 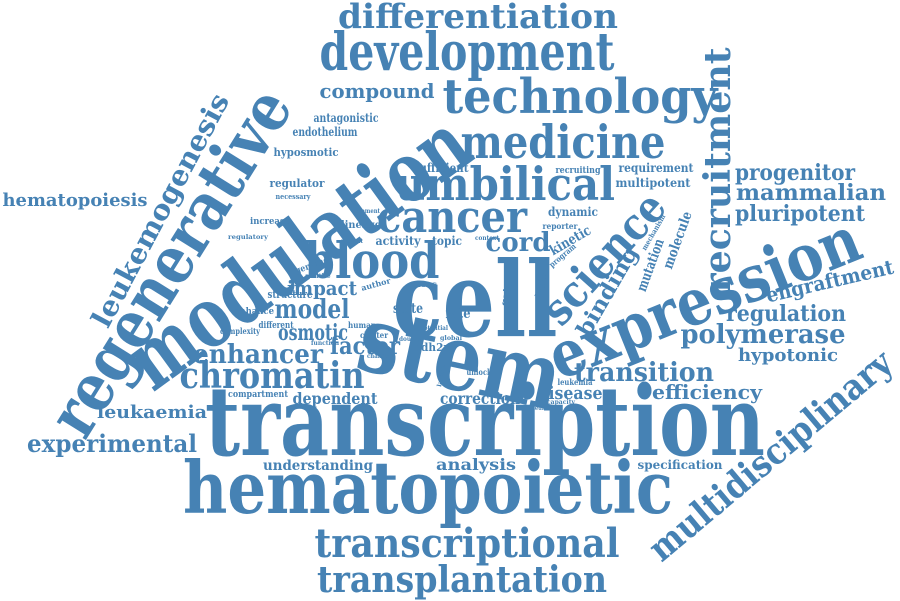 I want to click on word-state: state, so click(x=408, y=309).